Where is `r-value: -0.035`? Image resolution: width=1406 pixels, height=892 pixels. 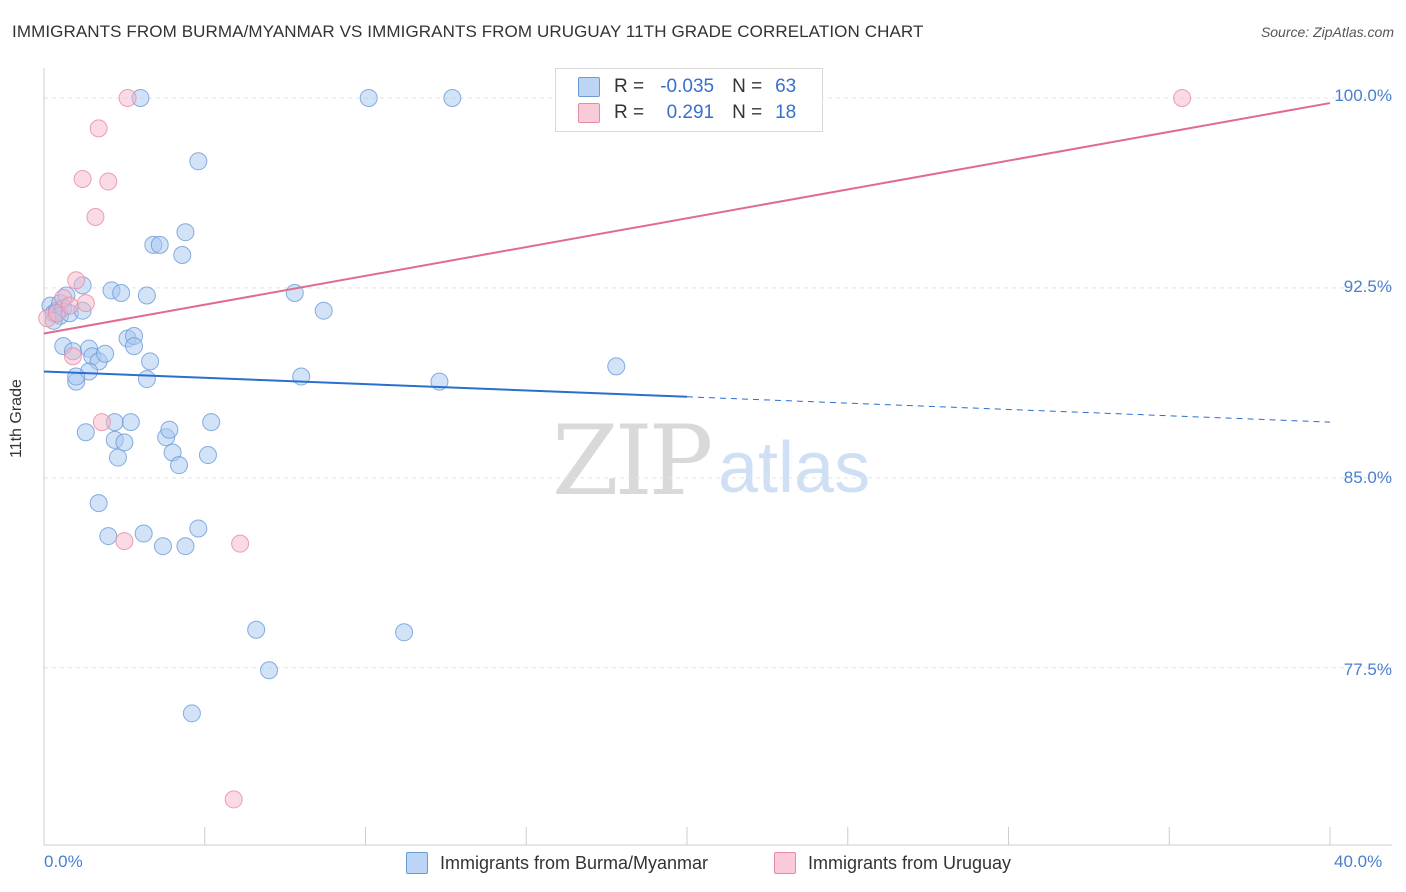 r-value: -0.035 is located at coordinates (687, 86).